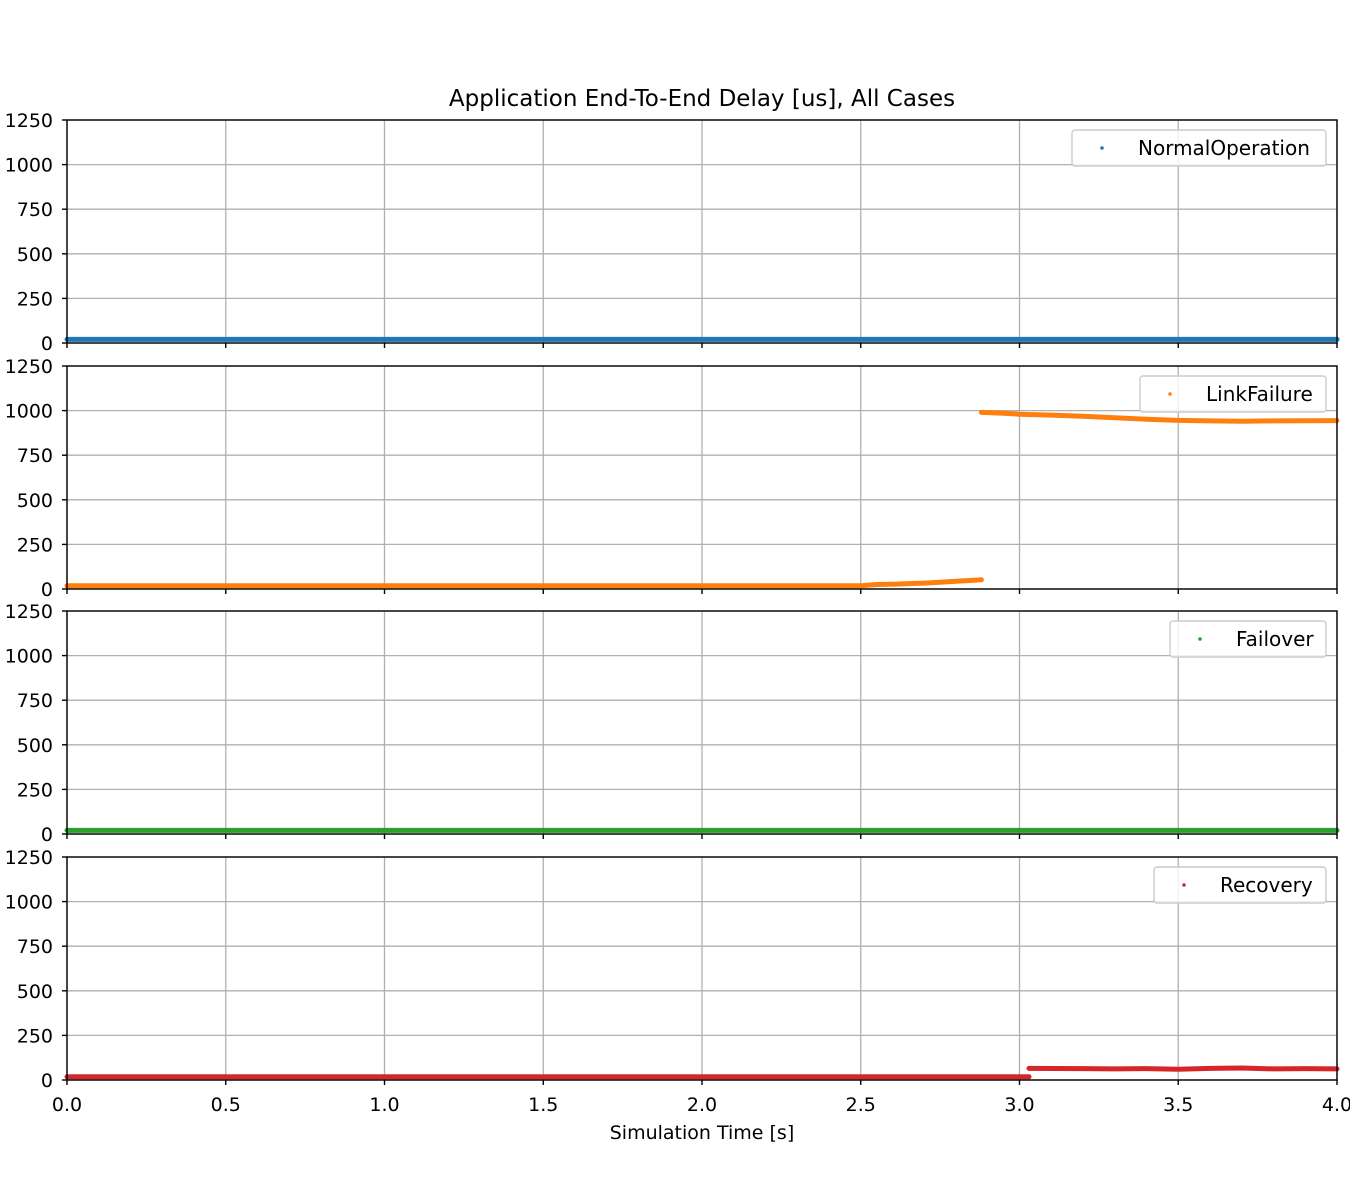 This screenshot has width=1350, height=1200. I want to click on legend: LinkFailure, so click(1233, 394).